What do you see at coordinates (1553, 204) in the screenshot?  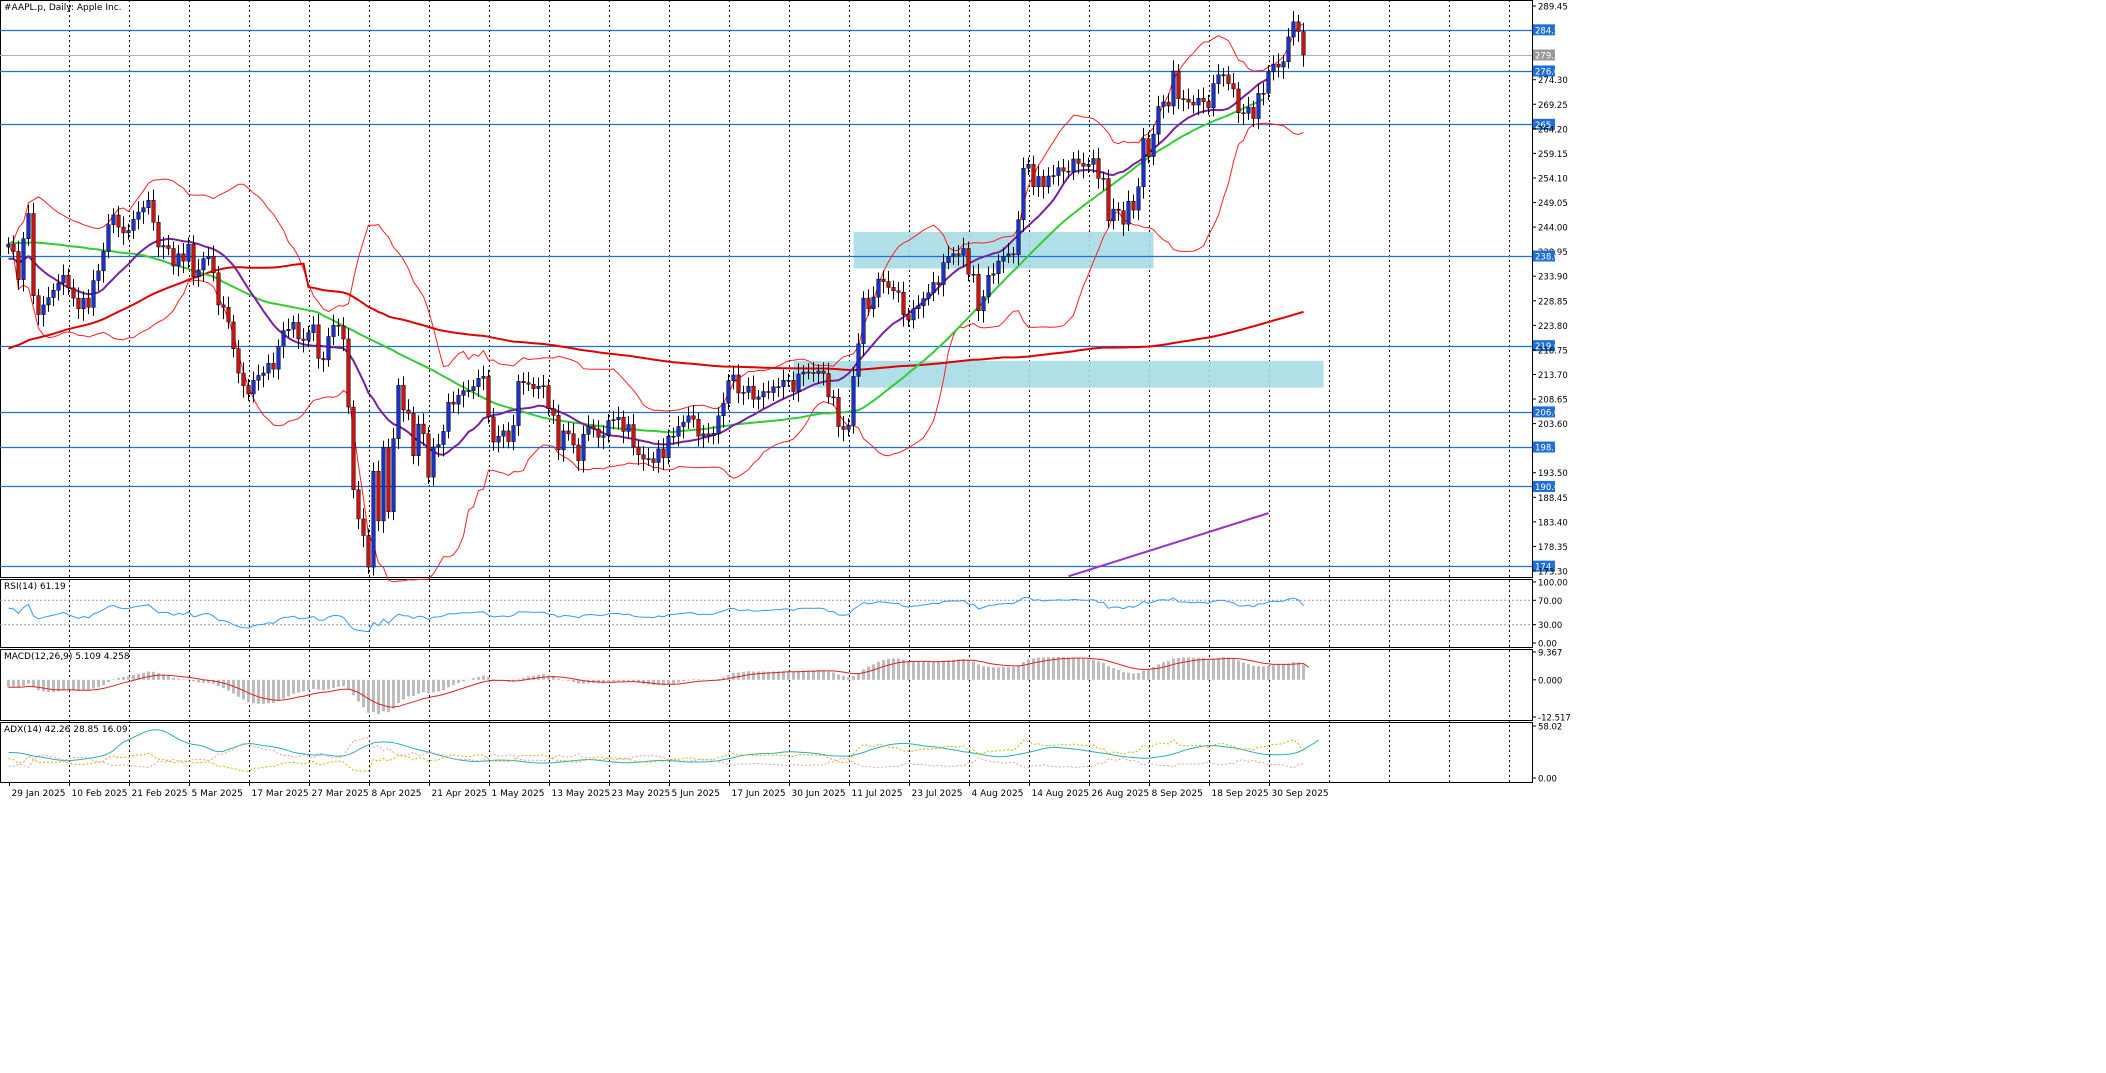 I see `y-tick-label: 249.05` at bounding box center [1553, 204].